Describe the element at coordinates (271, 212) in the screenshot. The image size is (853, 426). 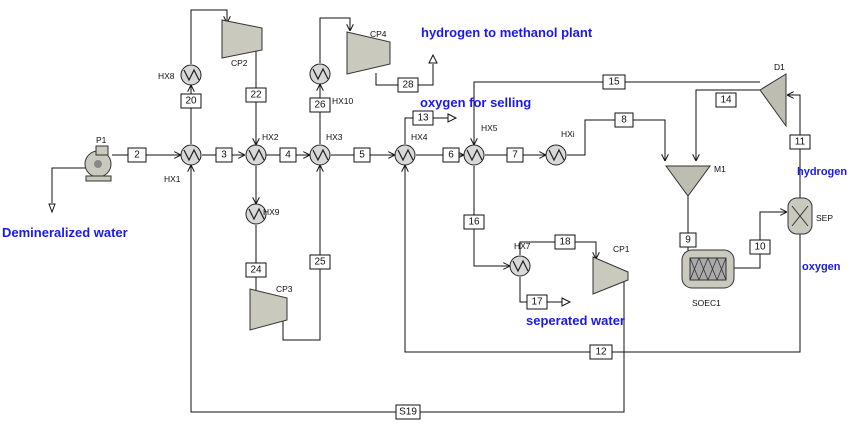
I see `label-hx9: HX9` at that location.